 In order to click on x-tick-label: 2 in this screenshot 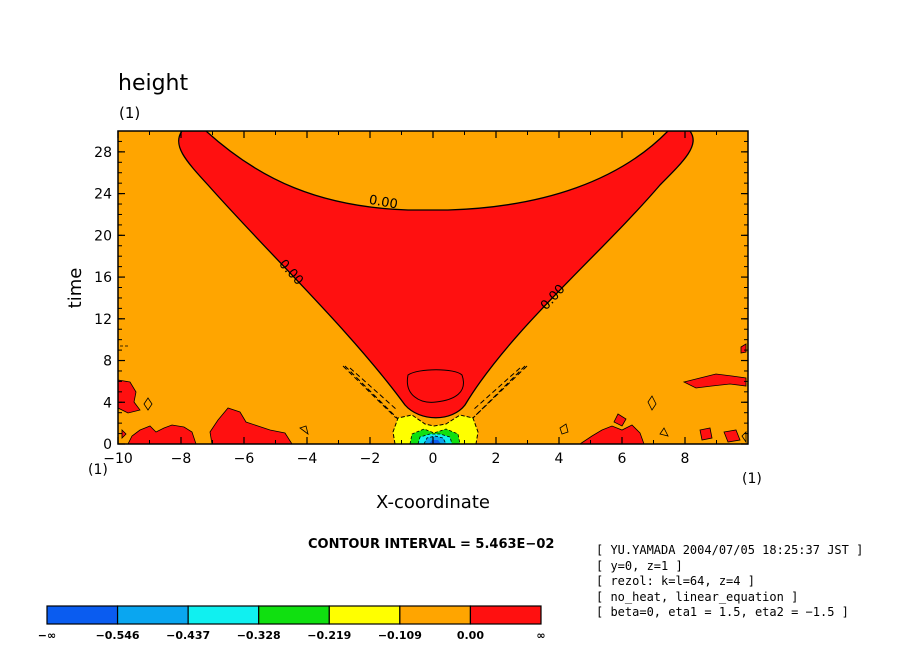, I will do `click(496, 459)`.